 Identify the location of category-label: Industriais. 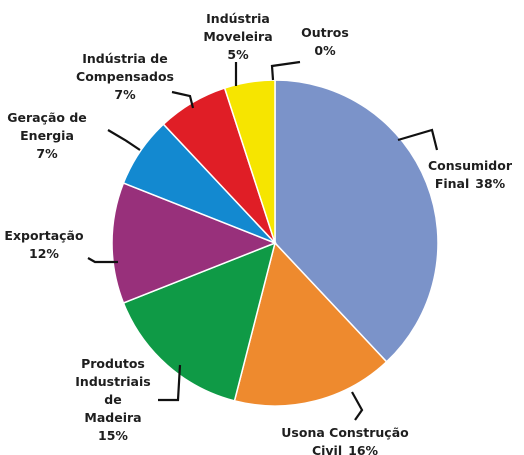
(112, 381).